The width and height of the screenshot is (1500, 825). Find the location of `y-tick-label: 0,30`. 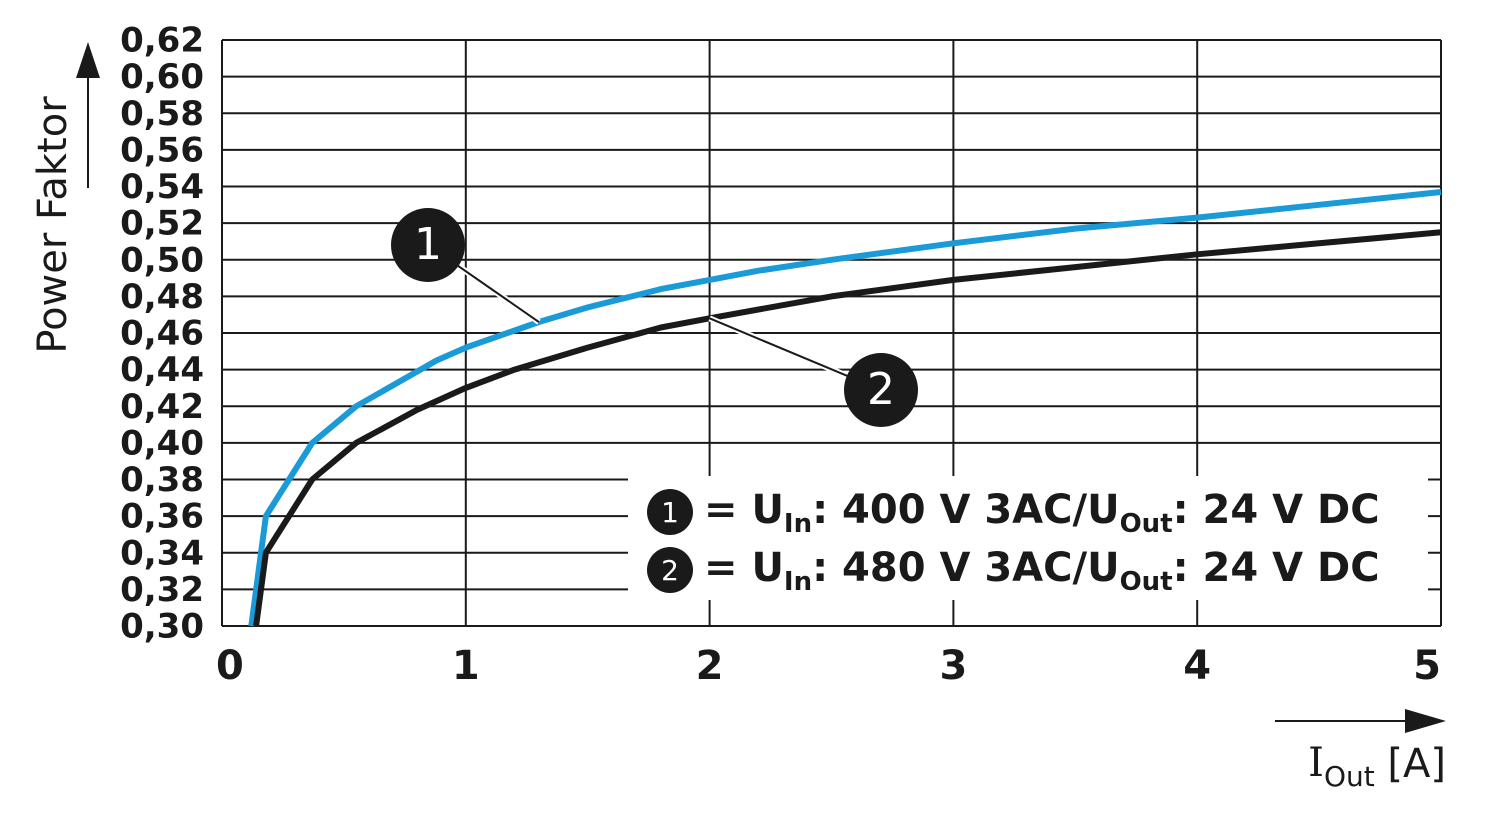

y-tick-label: 0,30 is located at coordinates (162, 627).